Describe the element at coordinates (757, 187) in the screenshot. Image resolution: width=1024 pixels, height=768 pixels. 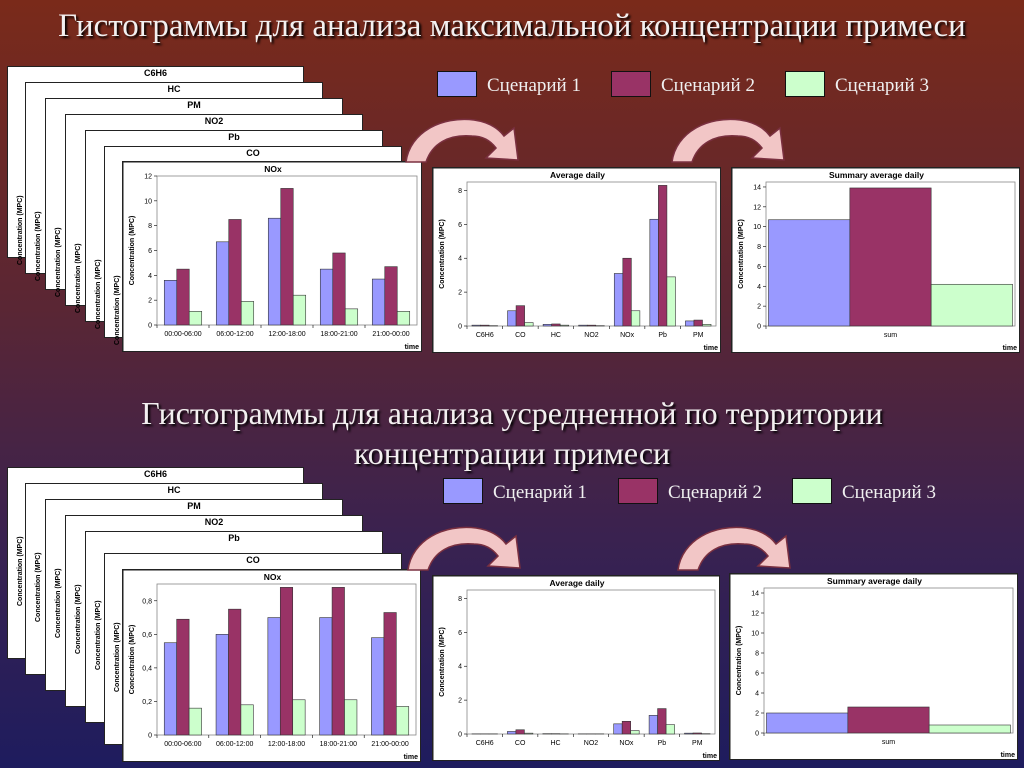
I see `y-tick-label: 14` at that location.